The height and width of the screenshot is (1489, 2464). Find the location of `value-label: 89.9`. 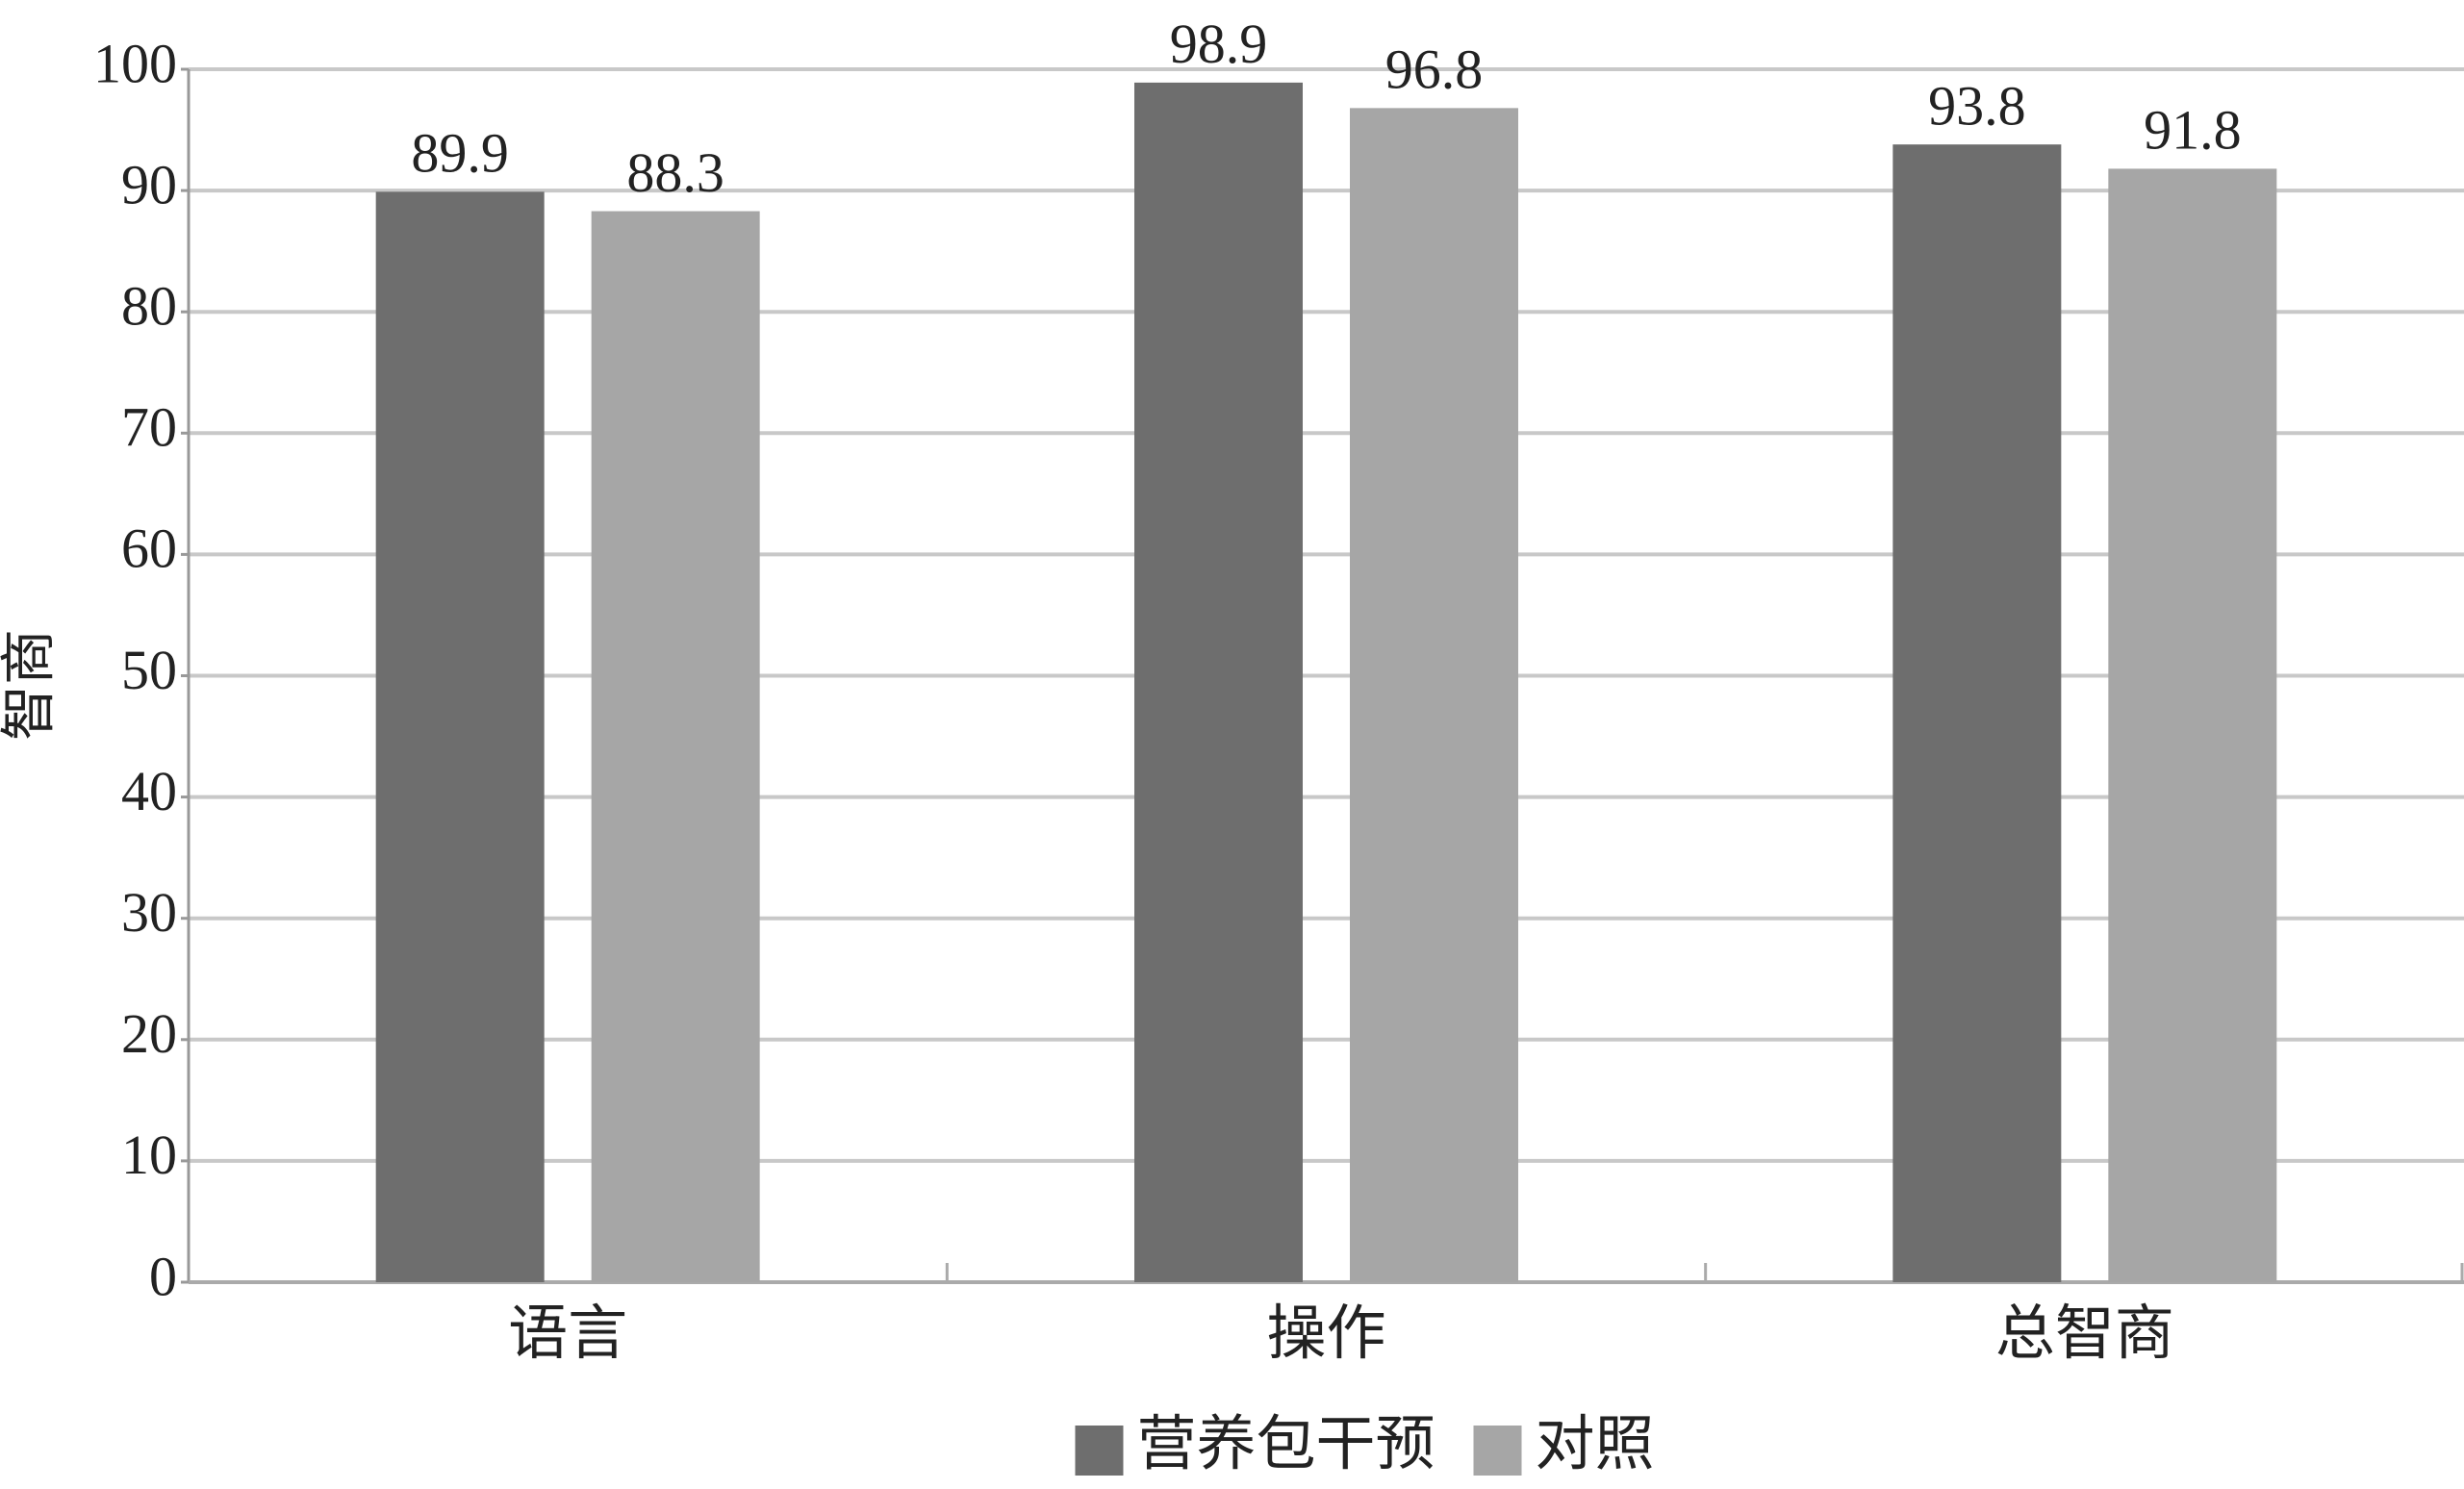

value-label: 89.9 is located at coordinates (460, 153).